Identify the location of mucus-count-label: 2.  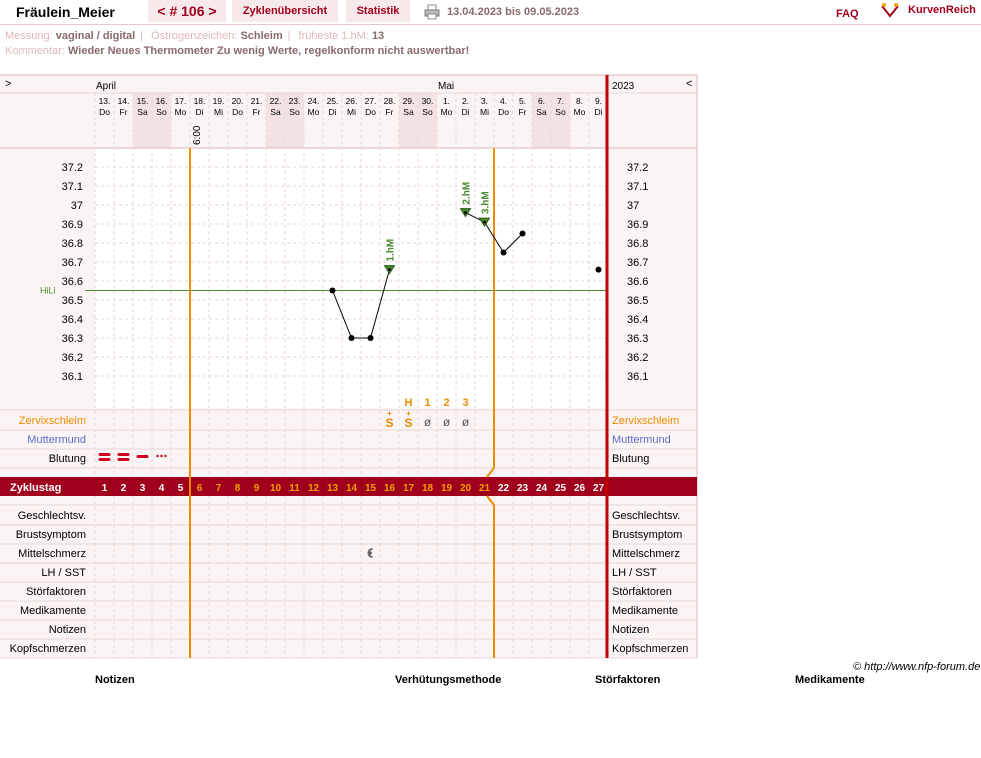
(446, 403).